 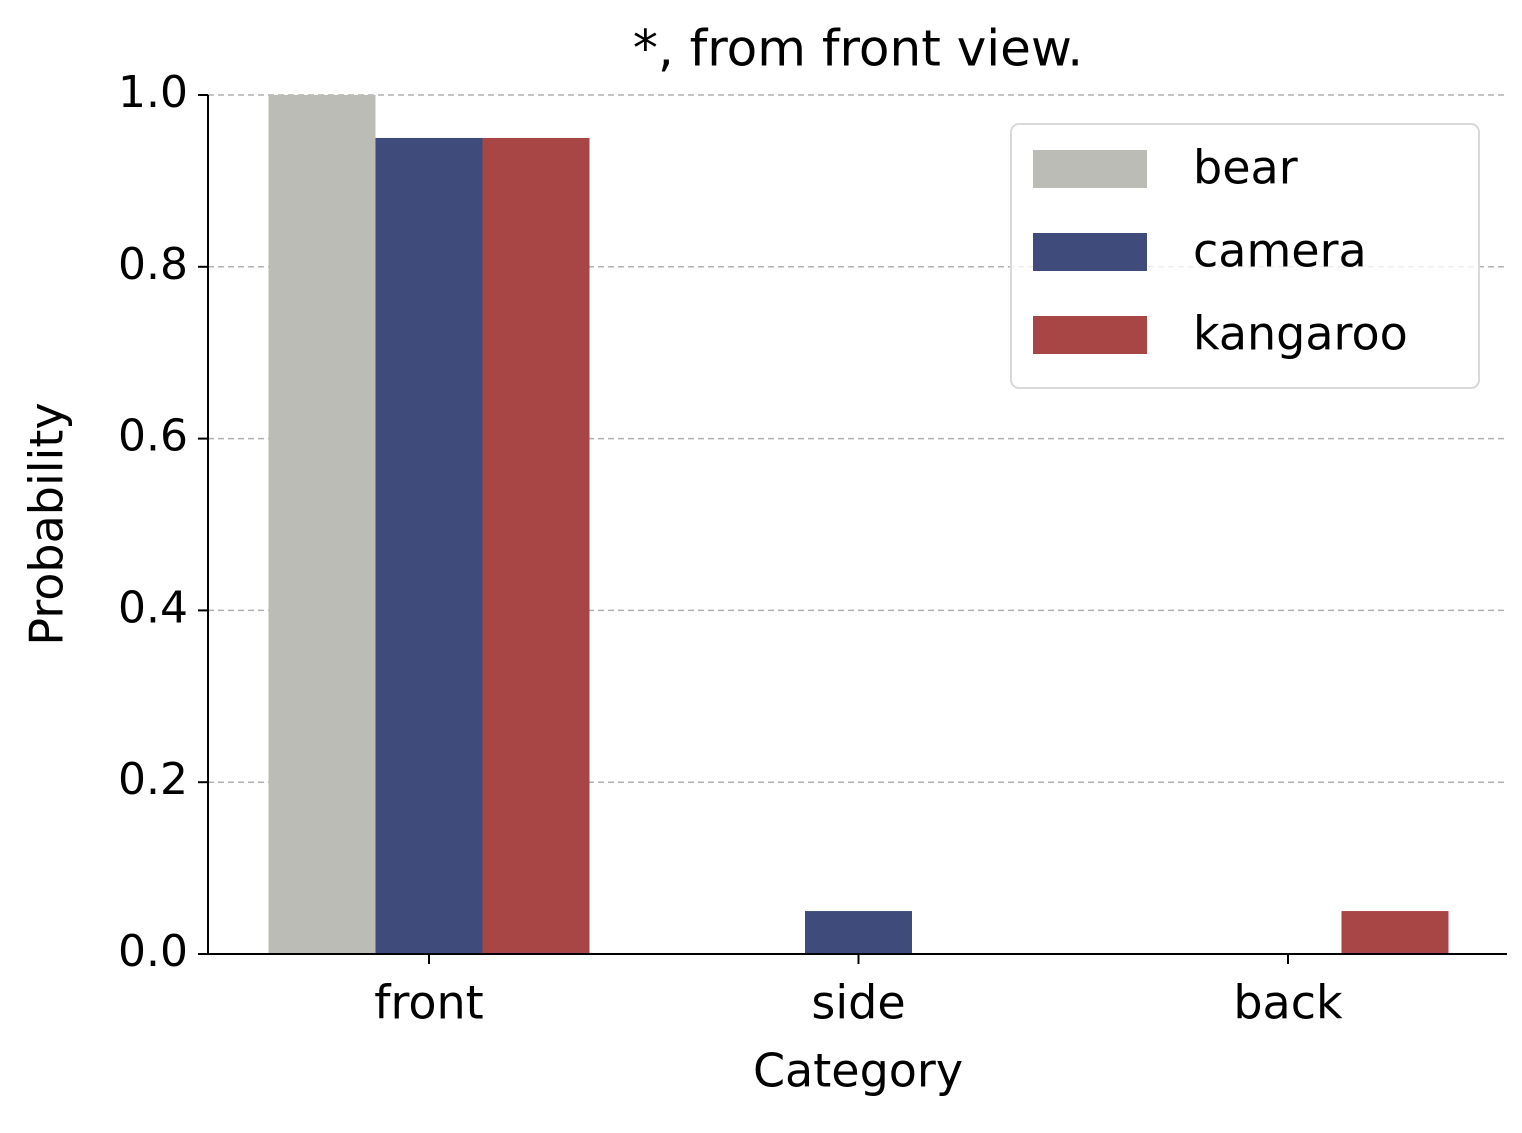 What do you see at coordinates (47, 523) in the screenshot?
I see `y-axis-label: Probability` at bounding box center [47, 523].